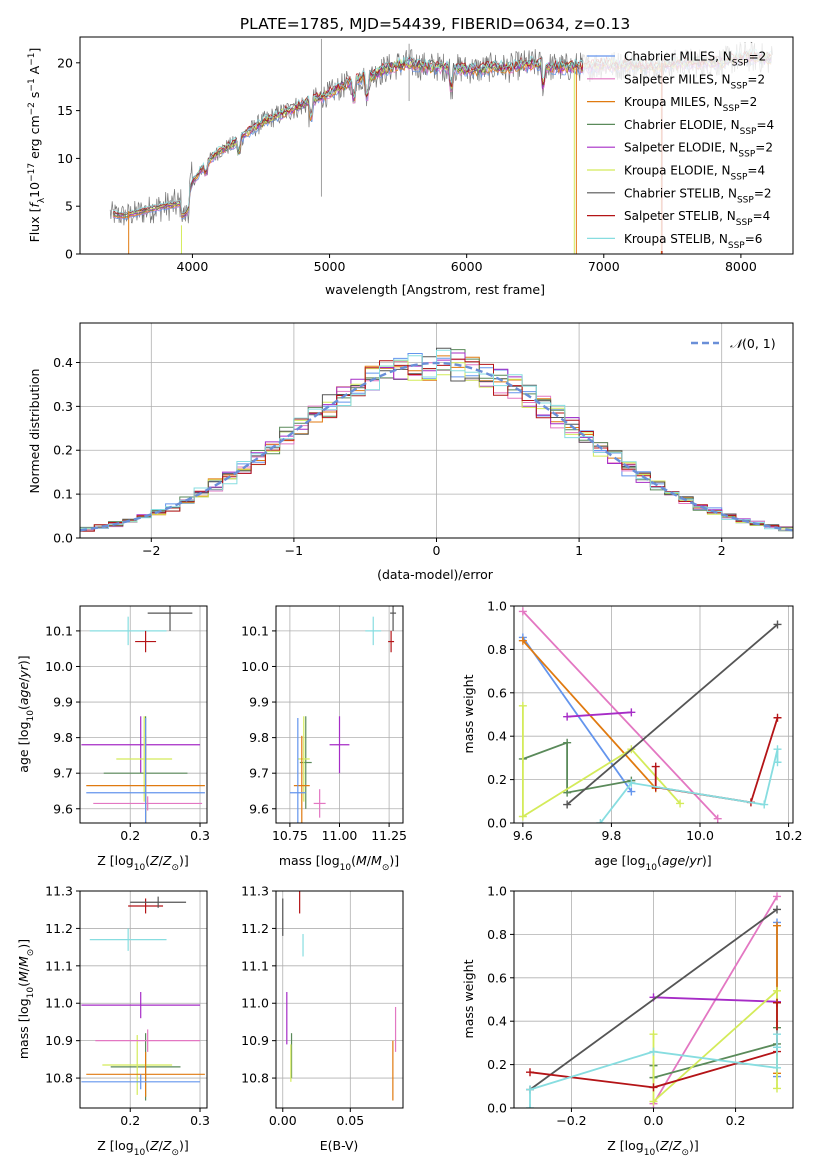  Describe the element at coordinates (436, 446) in the screenshot. I see `normal-reference-curve` at that location.